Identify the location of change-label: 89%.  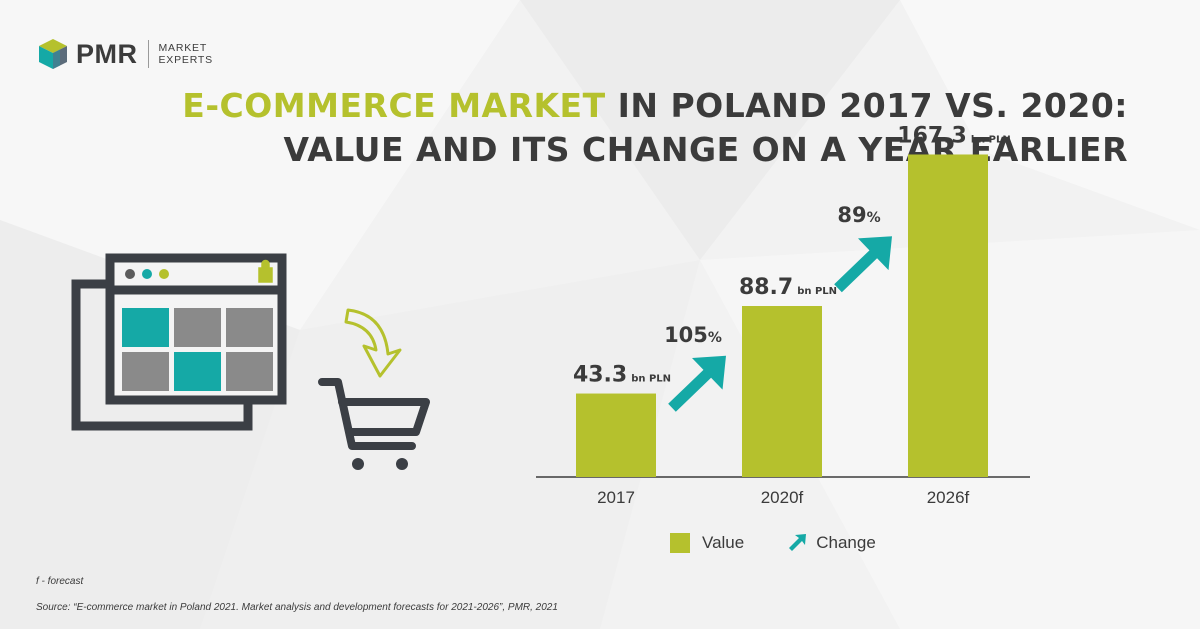
(858, 215).